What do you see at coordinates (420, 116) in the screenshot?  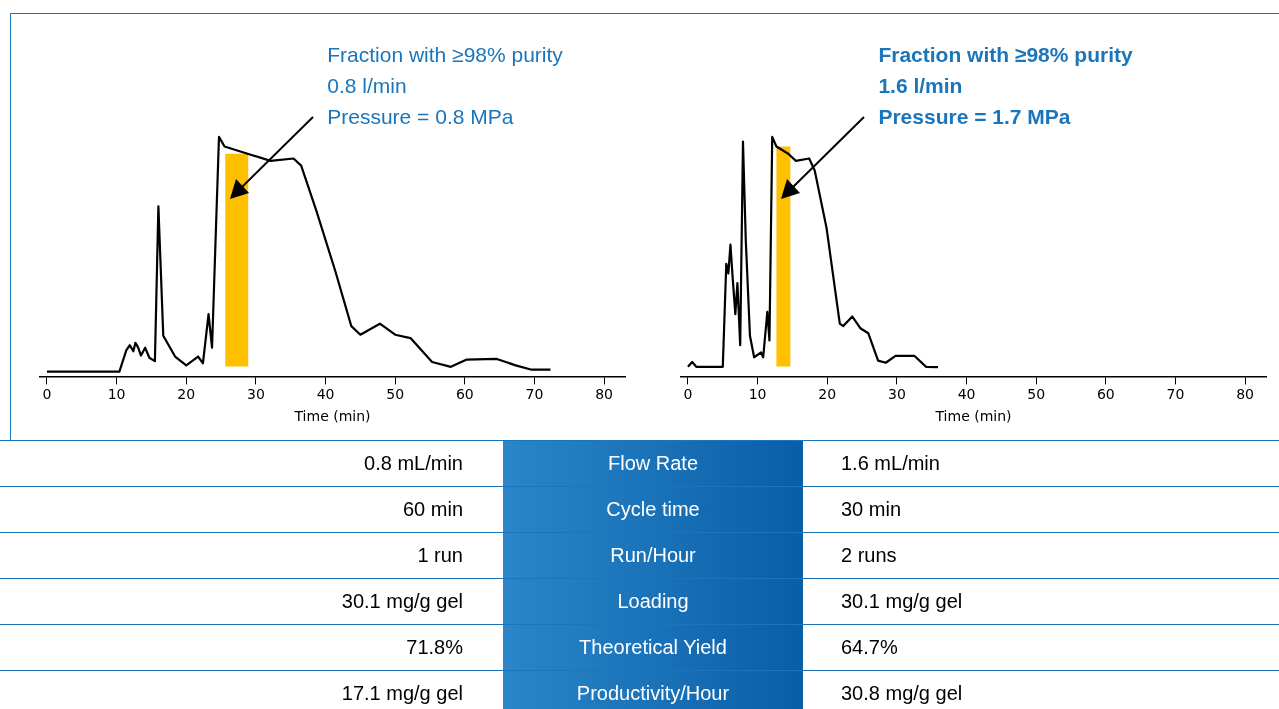 I see `text: Pressure = 0.8 MPa` at bounding box center [420, 116].